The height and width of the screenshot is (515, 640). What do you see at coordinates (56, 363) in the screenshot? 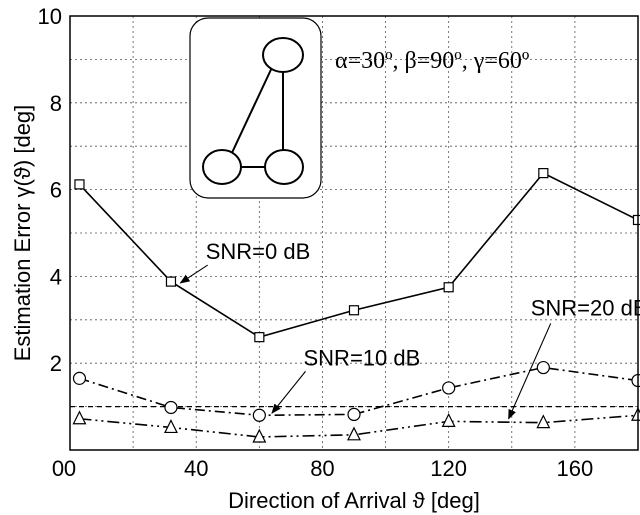
I see `y-tick-label: 2` at bounding box center [56, 363].